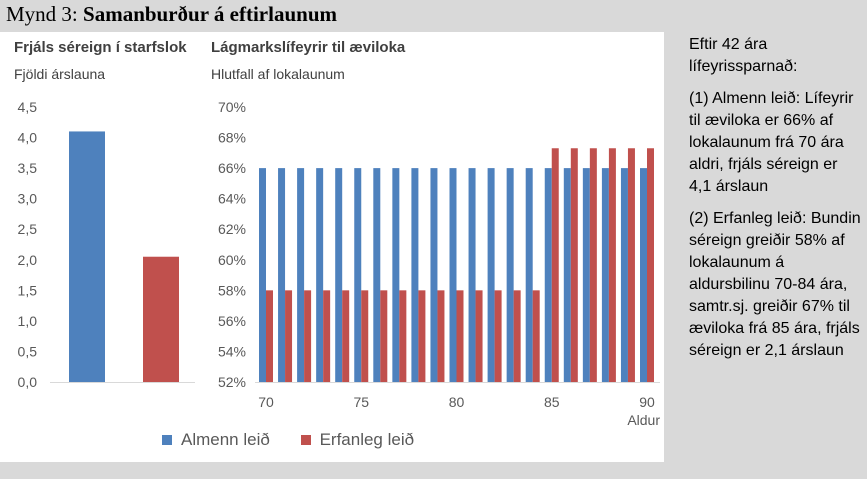 The image size is (867, 479). I want to click on left-bar-almenn, so click(87, 256).